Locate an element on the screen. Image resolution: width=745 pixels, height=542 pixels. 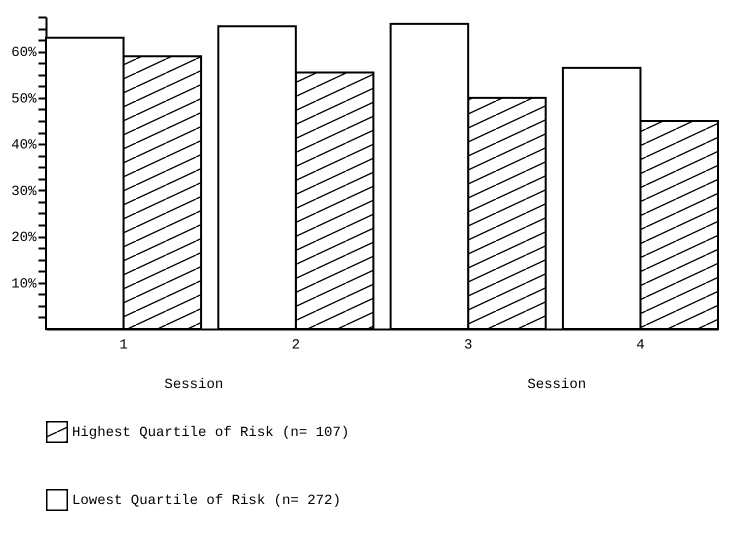
y-tick-label: 50% is located at coordinates (24, 99).